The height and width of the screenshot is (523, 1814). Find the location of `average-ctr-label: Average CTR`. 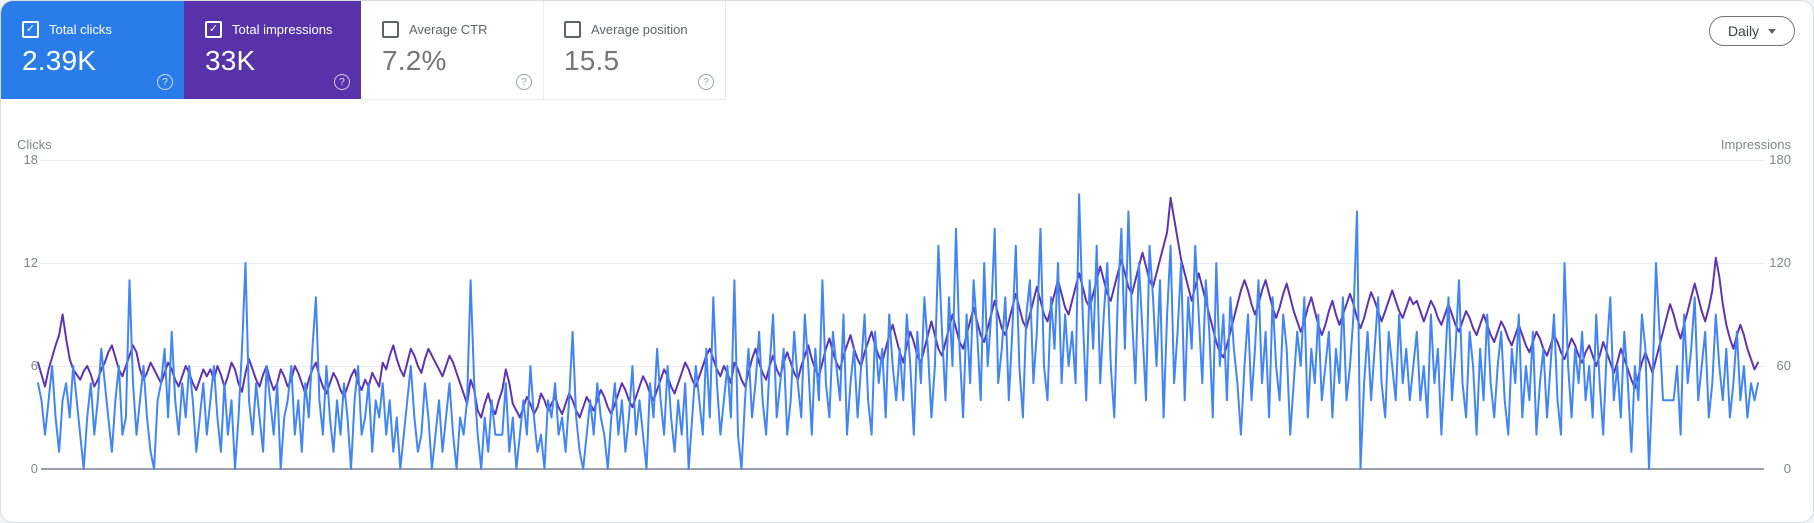

average-ctr-label: Average CTR is located at coordinates (448, 29).